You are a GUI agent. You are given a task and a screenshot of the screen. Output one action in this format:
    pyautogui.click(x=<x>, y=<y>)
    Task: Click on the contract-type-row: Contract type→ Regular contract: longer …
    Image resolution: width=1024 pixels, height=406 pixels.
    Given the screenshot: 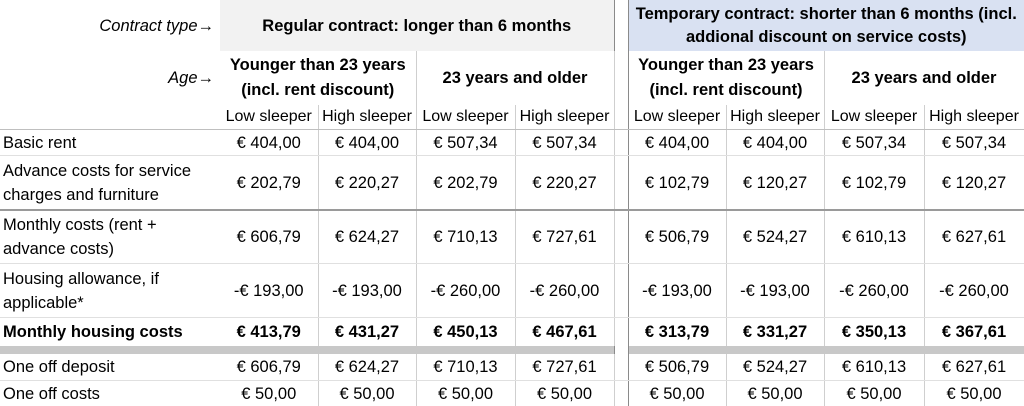 What is the action you would take?
    pyautogui.click(x=512, y=25)
    